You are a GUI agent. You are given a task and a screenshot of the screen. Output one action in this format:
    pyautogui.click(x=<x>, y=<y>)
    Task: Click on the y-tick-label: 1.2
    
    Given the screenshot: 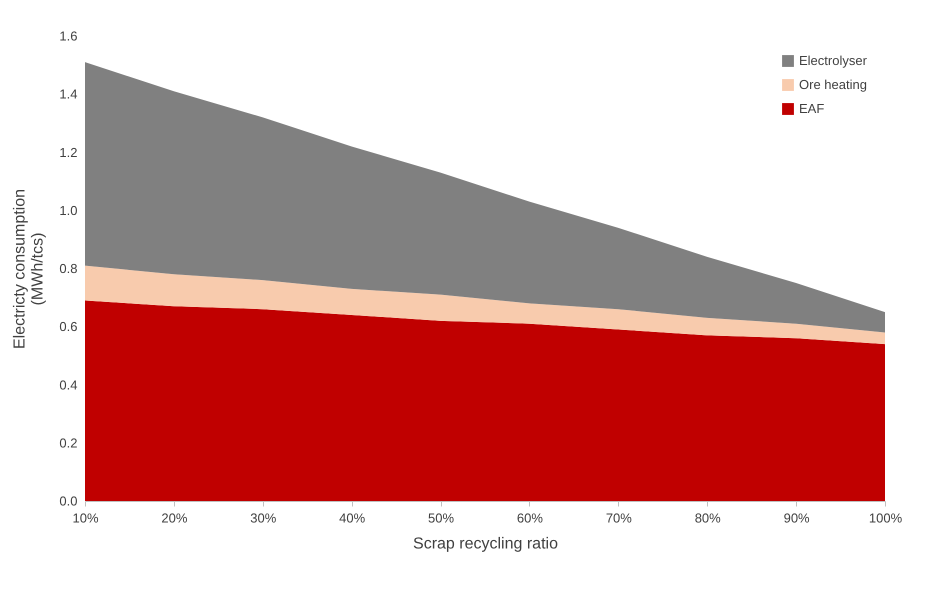 What is the action you would take?
    pyautogui.click(x=68, y=152)
    